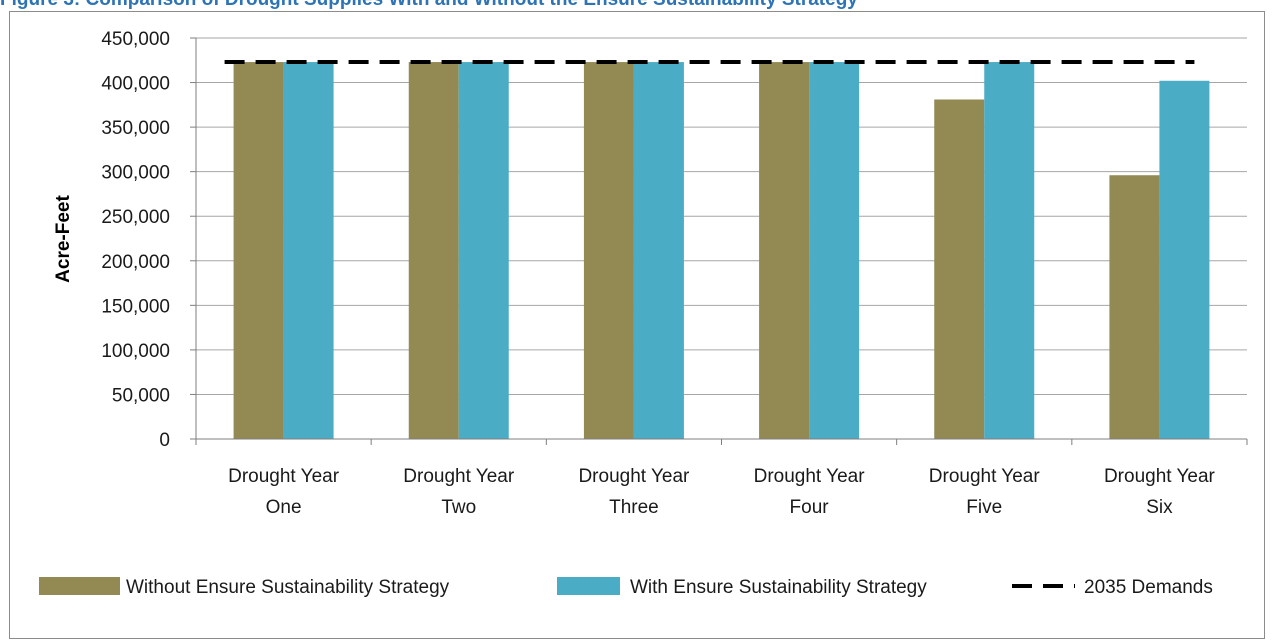 The height and width of the screenshot is (641, 1274). What do you see at coordinates (458, 507) in the screenshot?
I see `x-tick-label: Two` at bounding box center [458, 507].